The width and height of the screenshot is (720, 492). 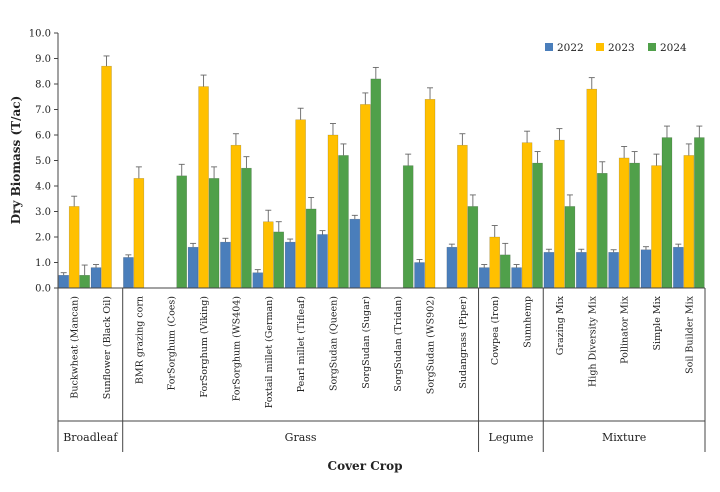 What do you see at coordinates (301, 344) in the screenshot?
I see `x-category-label: Pearl millet (Tifleaf)` at bounding box center [301, 344].